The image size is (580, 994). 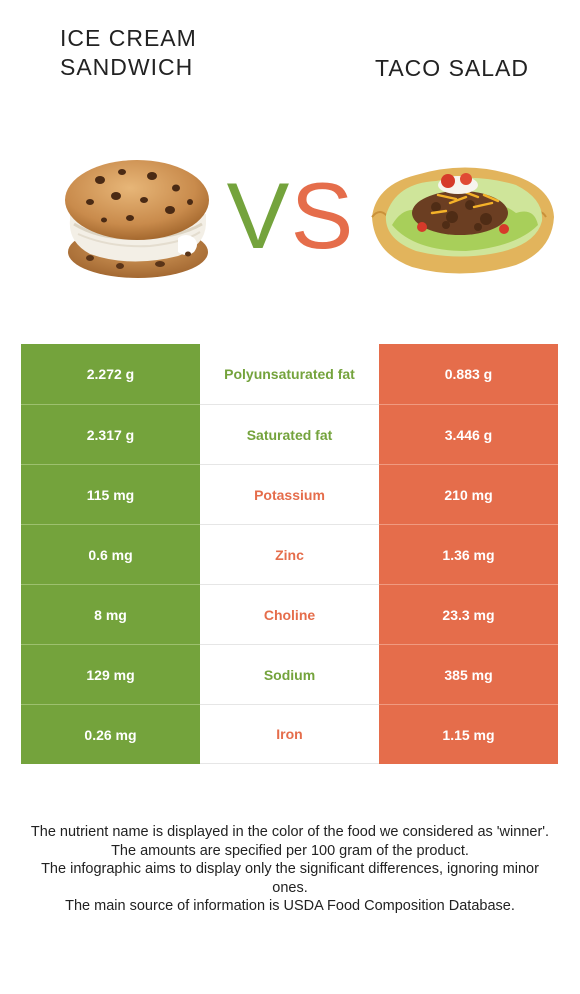 What do you see at coordinates (258, 212) in the screenshot?
I see `vs-letter-v: V` at bounding box center [258, 212].